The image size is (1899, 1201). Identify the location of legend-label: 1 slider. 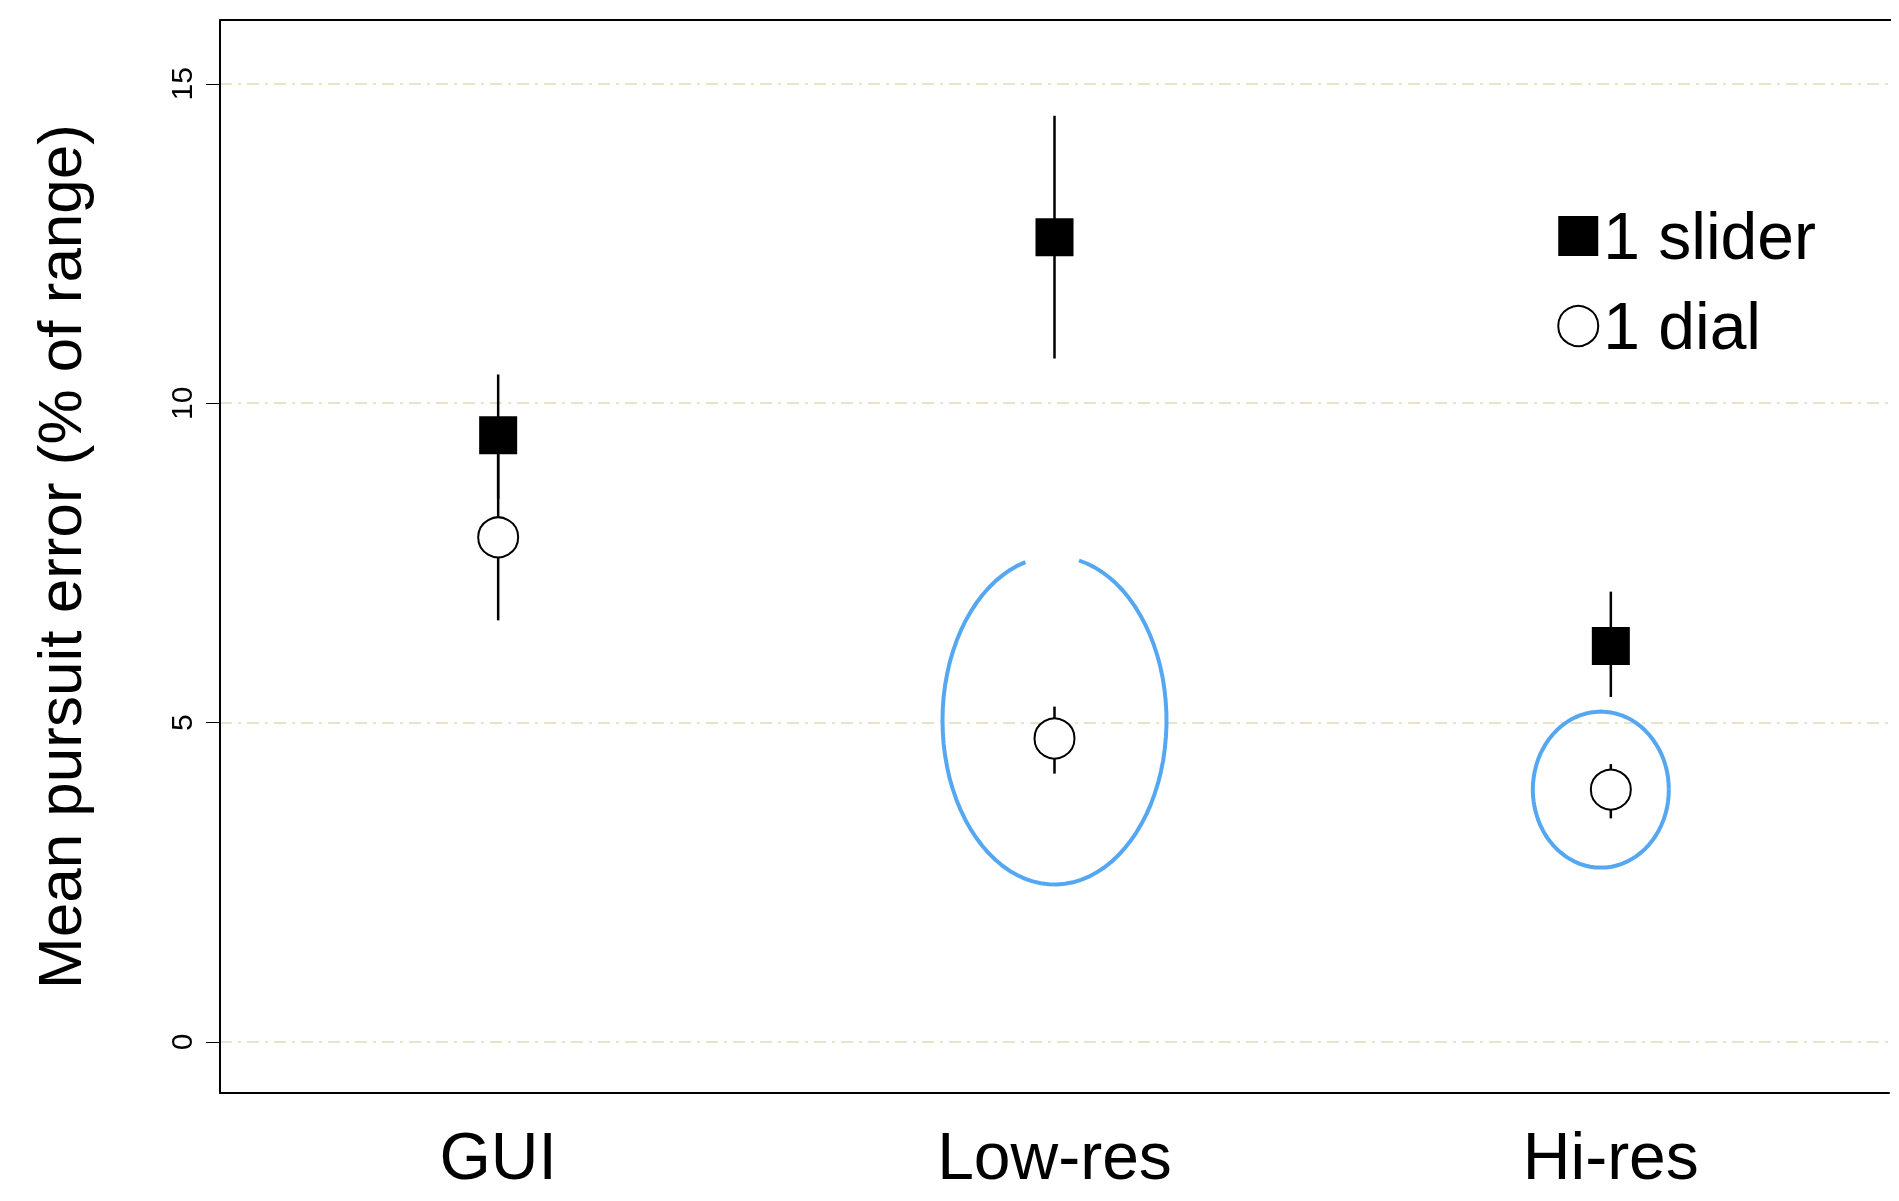
(1710, 236).